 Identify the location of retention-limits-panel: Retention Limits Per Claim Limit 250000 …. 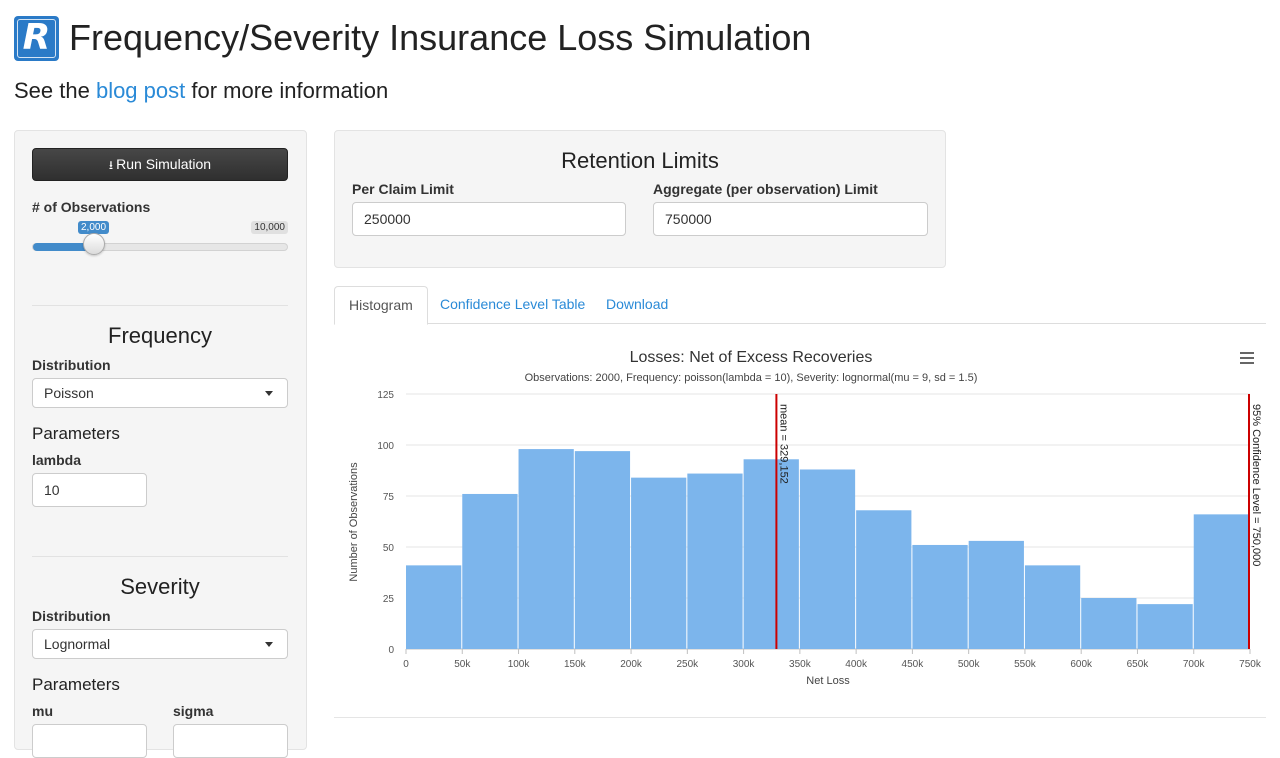
(640, 199).